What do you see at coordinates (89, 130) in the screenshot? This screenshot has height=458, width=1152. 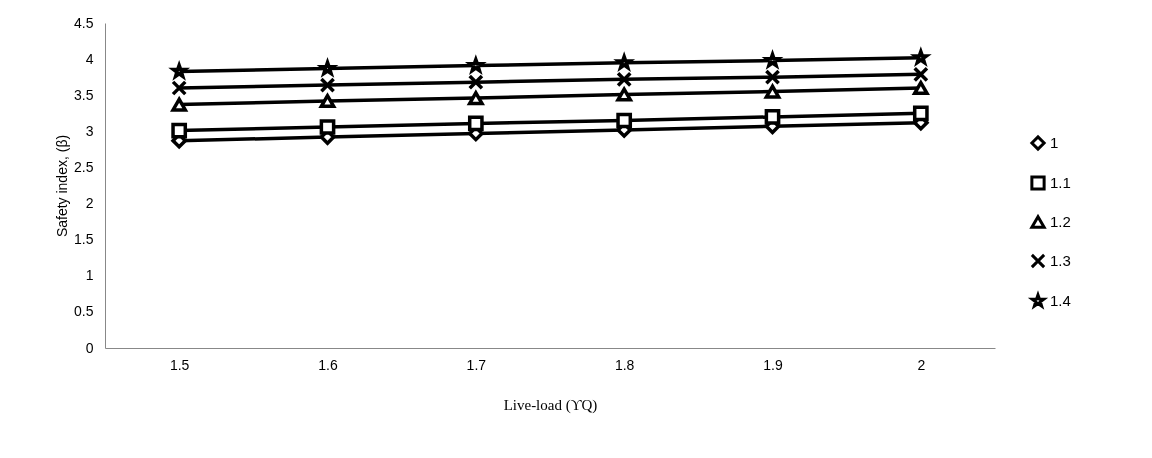 I see `y-tick-label: 3` at bounding box center [89, 130].